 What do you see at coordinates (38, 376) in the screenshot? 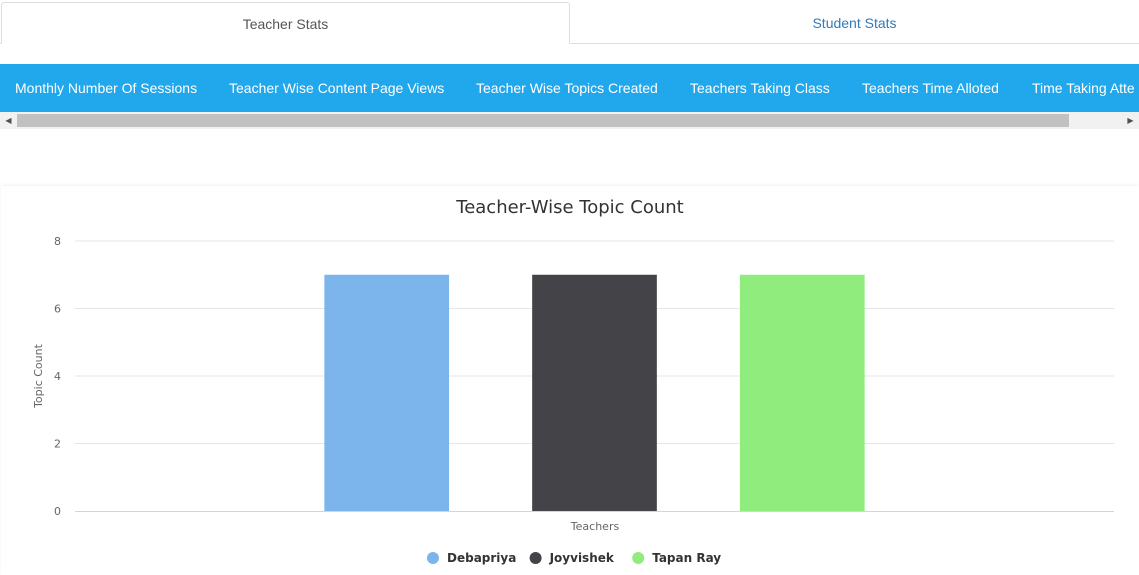
I see `y-axis-label: Topic Count` at bounding box center [38, 376].